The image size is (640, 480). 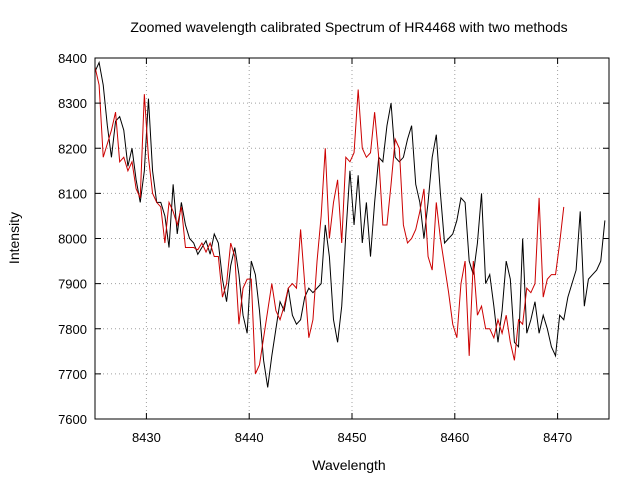 What do you see at coordinates (72, 148) in the screenshot?
I see `y-tick-label: 8200` at bounding box center [72, 148].